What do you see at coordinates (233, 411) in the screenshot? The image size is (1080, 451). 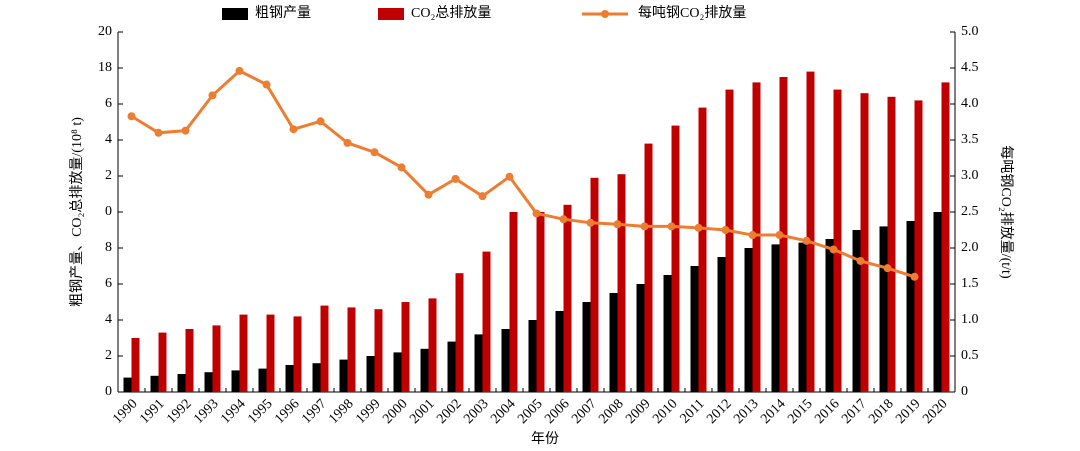 I see `x-tick-label: 1994` at bounding box center [233, 411].